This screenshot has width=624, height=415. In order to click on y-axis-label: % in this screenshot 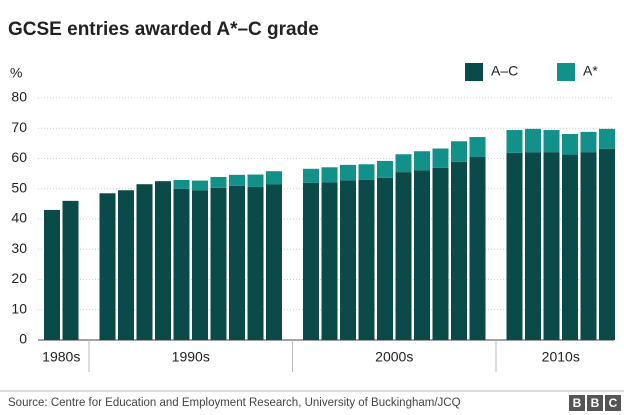, I will do `click(16, 73)`.